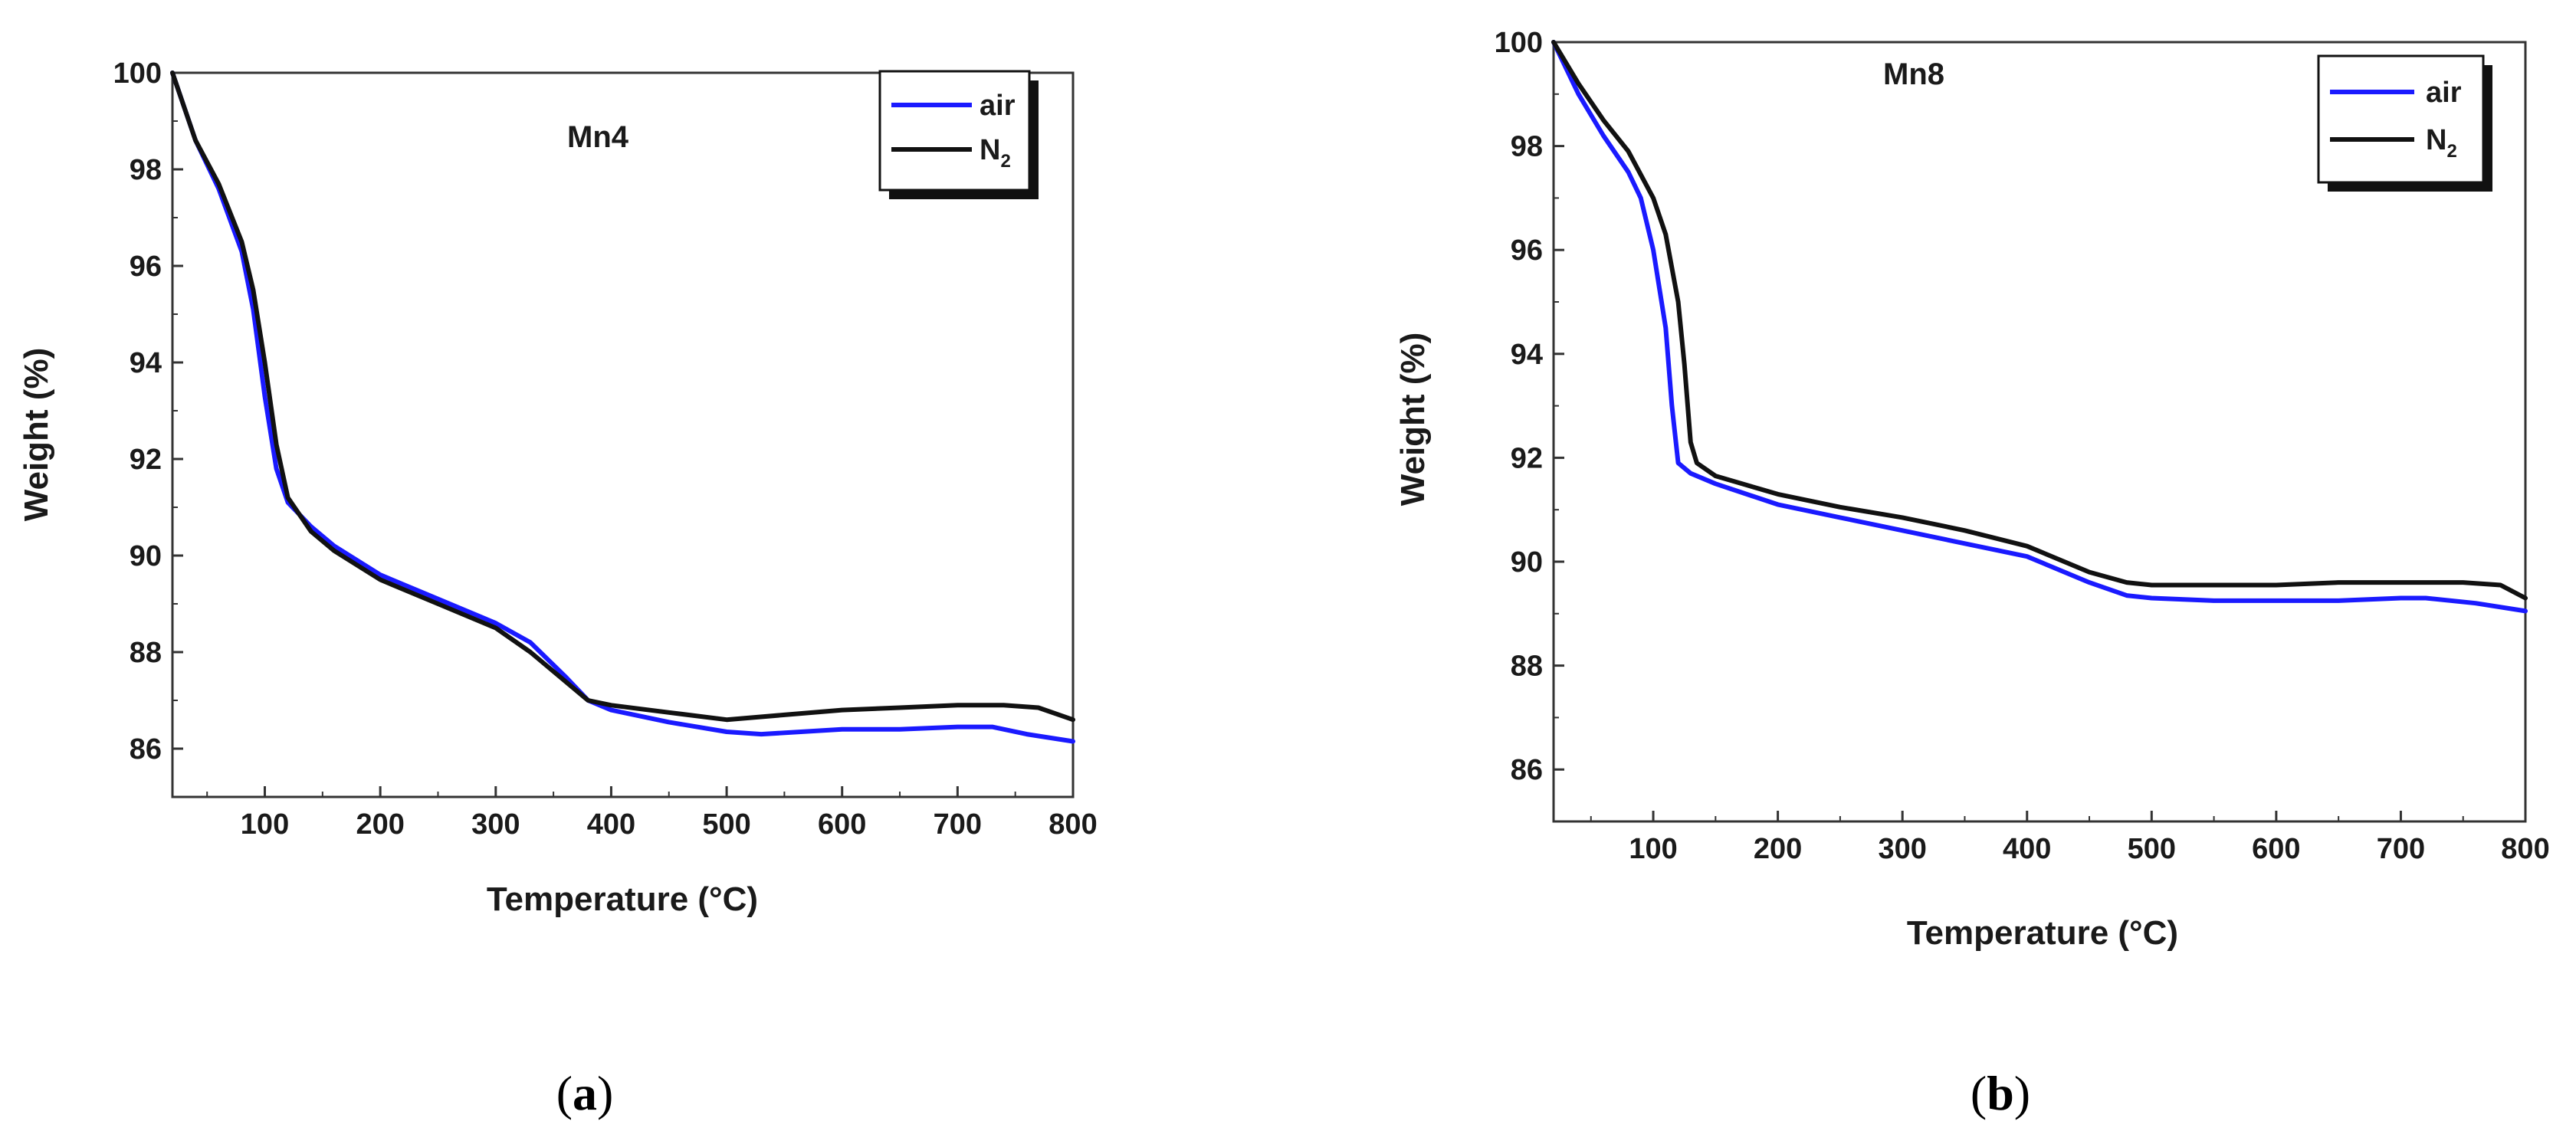 The height and width of the screenshot is (1141, 2576). I want to click on panel-caption-b: (b), so click(2000, 1093).